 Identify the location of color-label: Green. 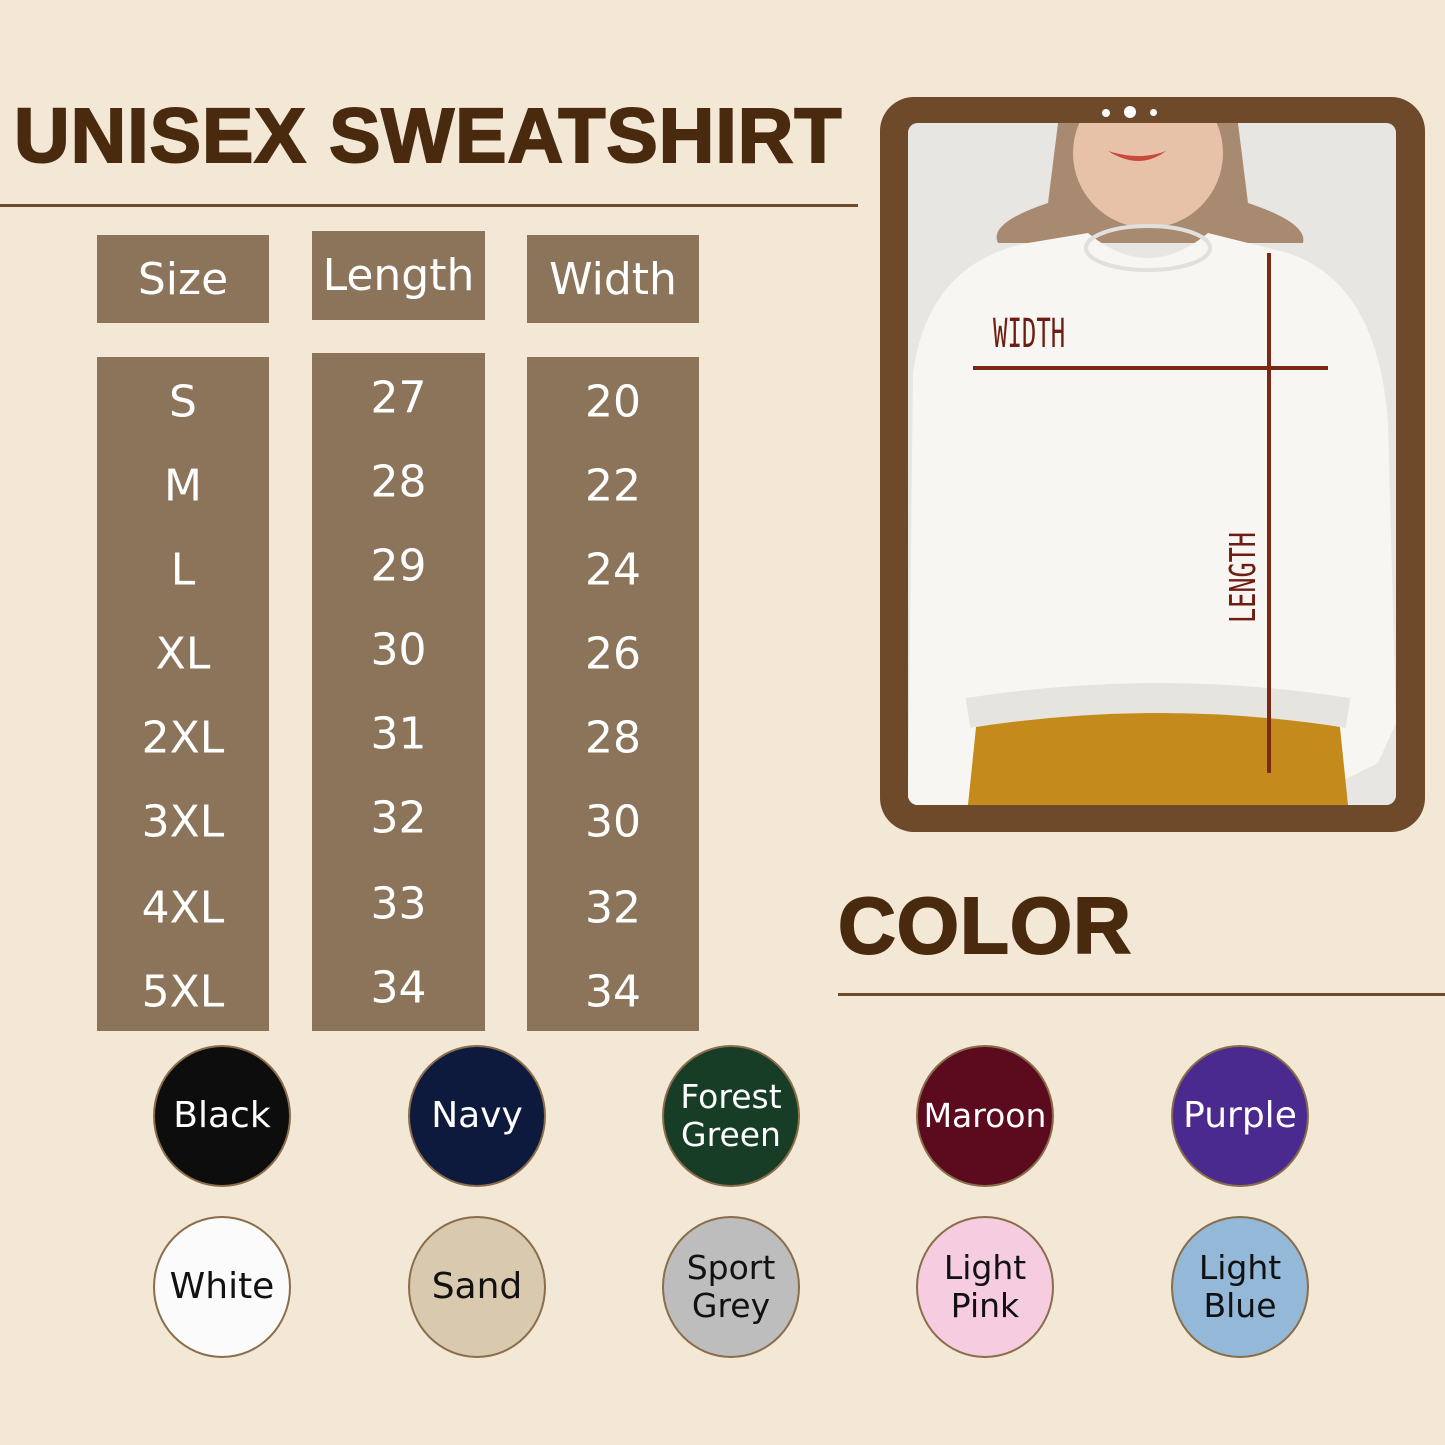
(731, 1134).